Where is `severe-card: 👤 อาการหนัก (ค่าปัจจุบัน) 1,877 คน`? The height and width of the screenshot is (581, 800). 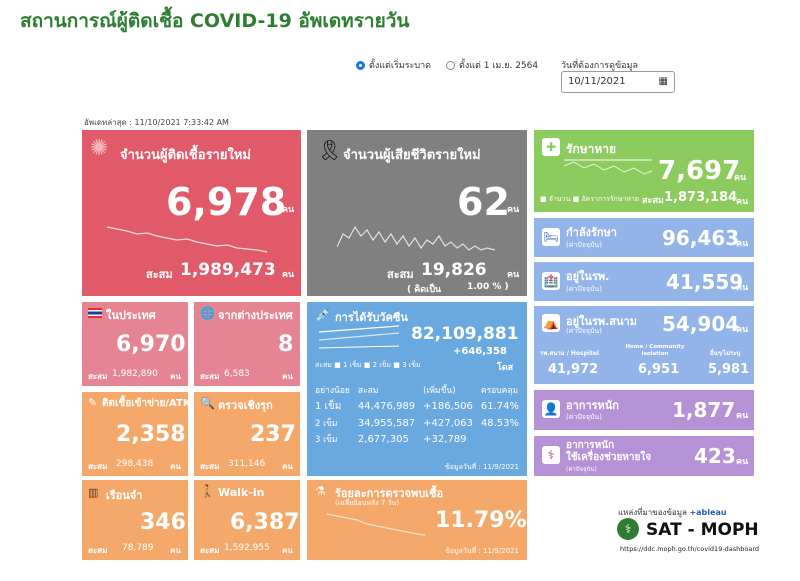
severe-card: 👤 อาการหนัก (ค่าปัจจุบัน) 1,877 คน is located at coordinates (644, 410).